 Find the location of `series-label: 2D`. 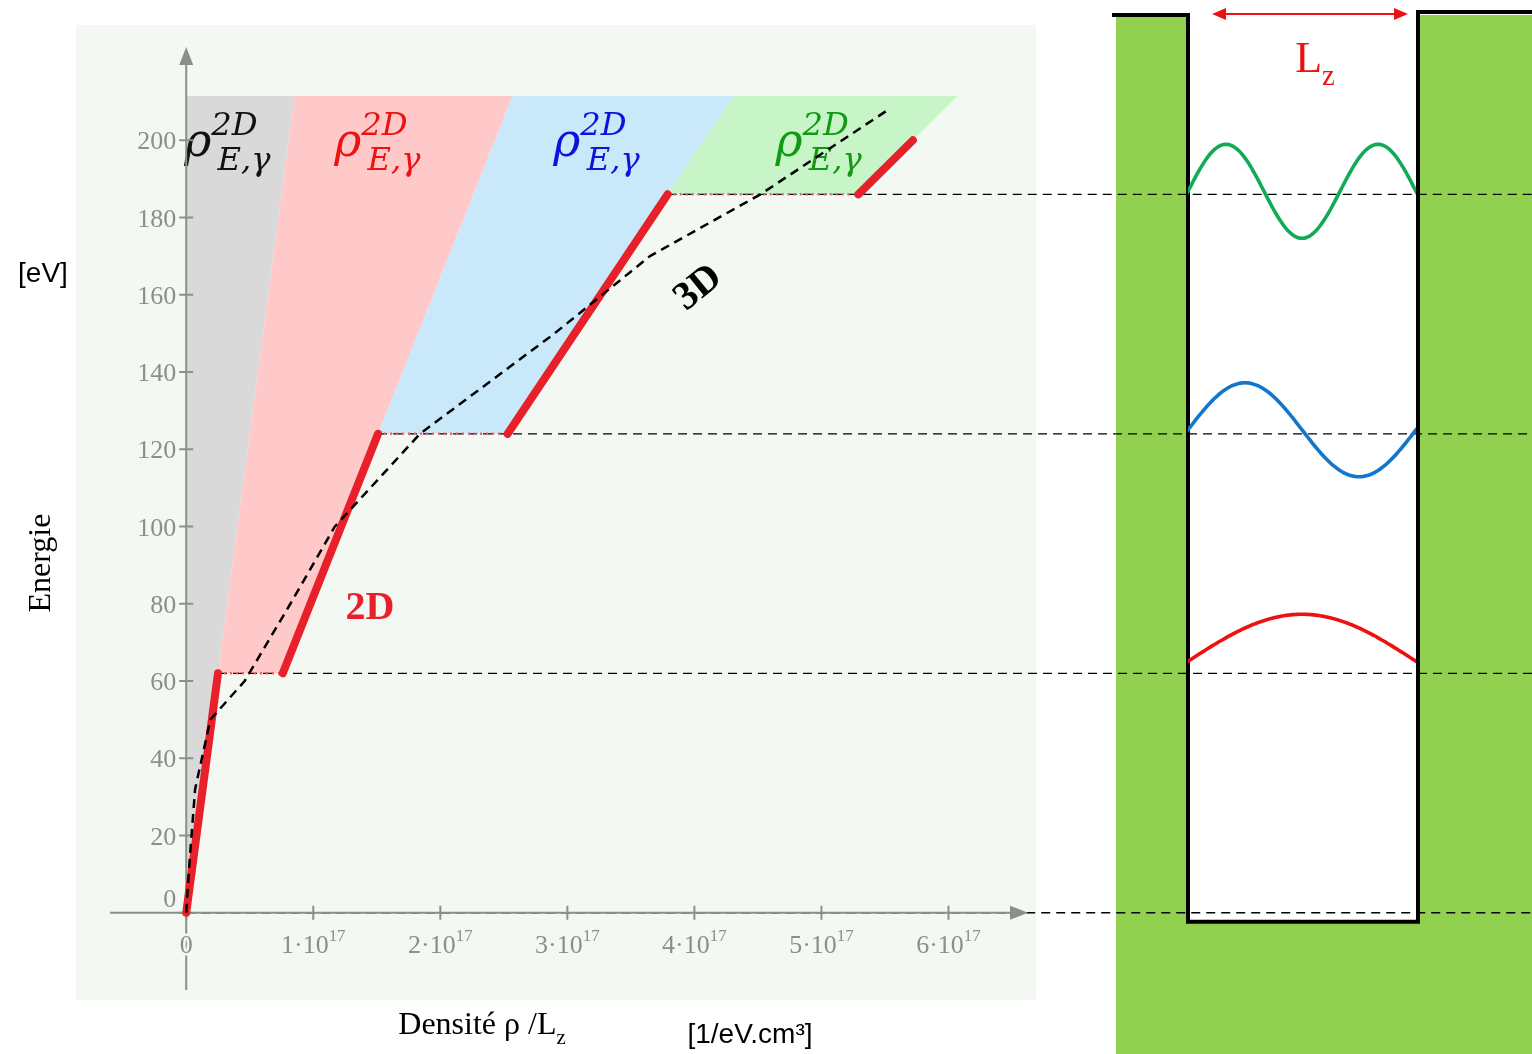

series-label: 2D is located at coordinates (370, 605).